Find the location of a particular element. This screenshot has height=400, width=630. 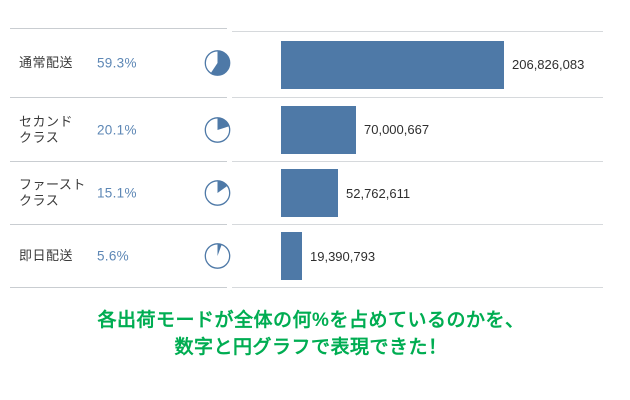

table-row: 70,000,667 is located at coordinates (417, 130).